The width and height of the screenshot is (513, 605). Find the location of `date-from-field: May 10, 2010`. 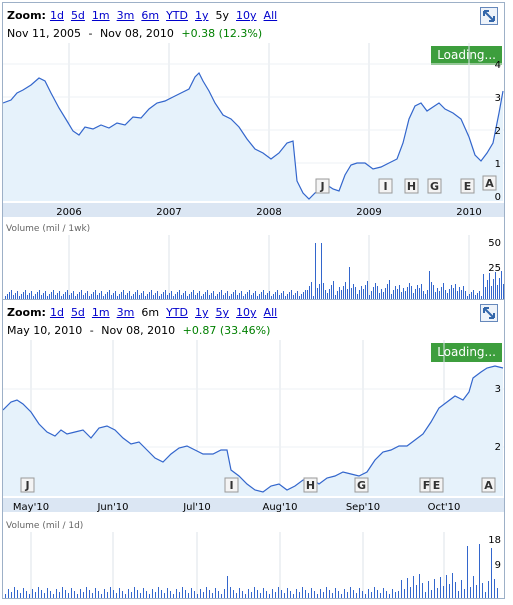

date-from-field: May 10, 2010 is located at coordinates (45, 330).